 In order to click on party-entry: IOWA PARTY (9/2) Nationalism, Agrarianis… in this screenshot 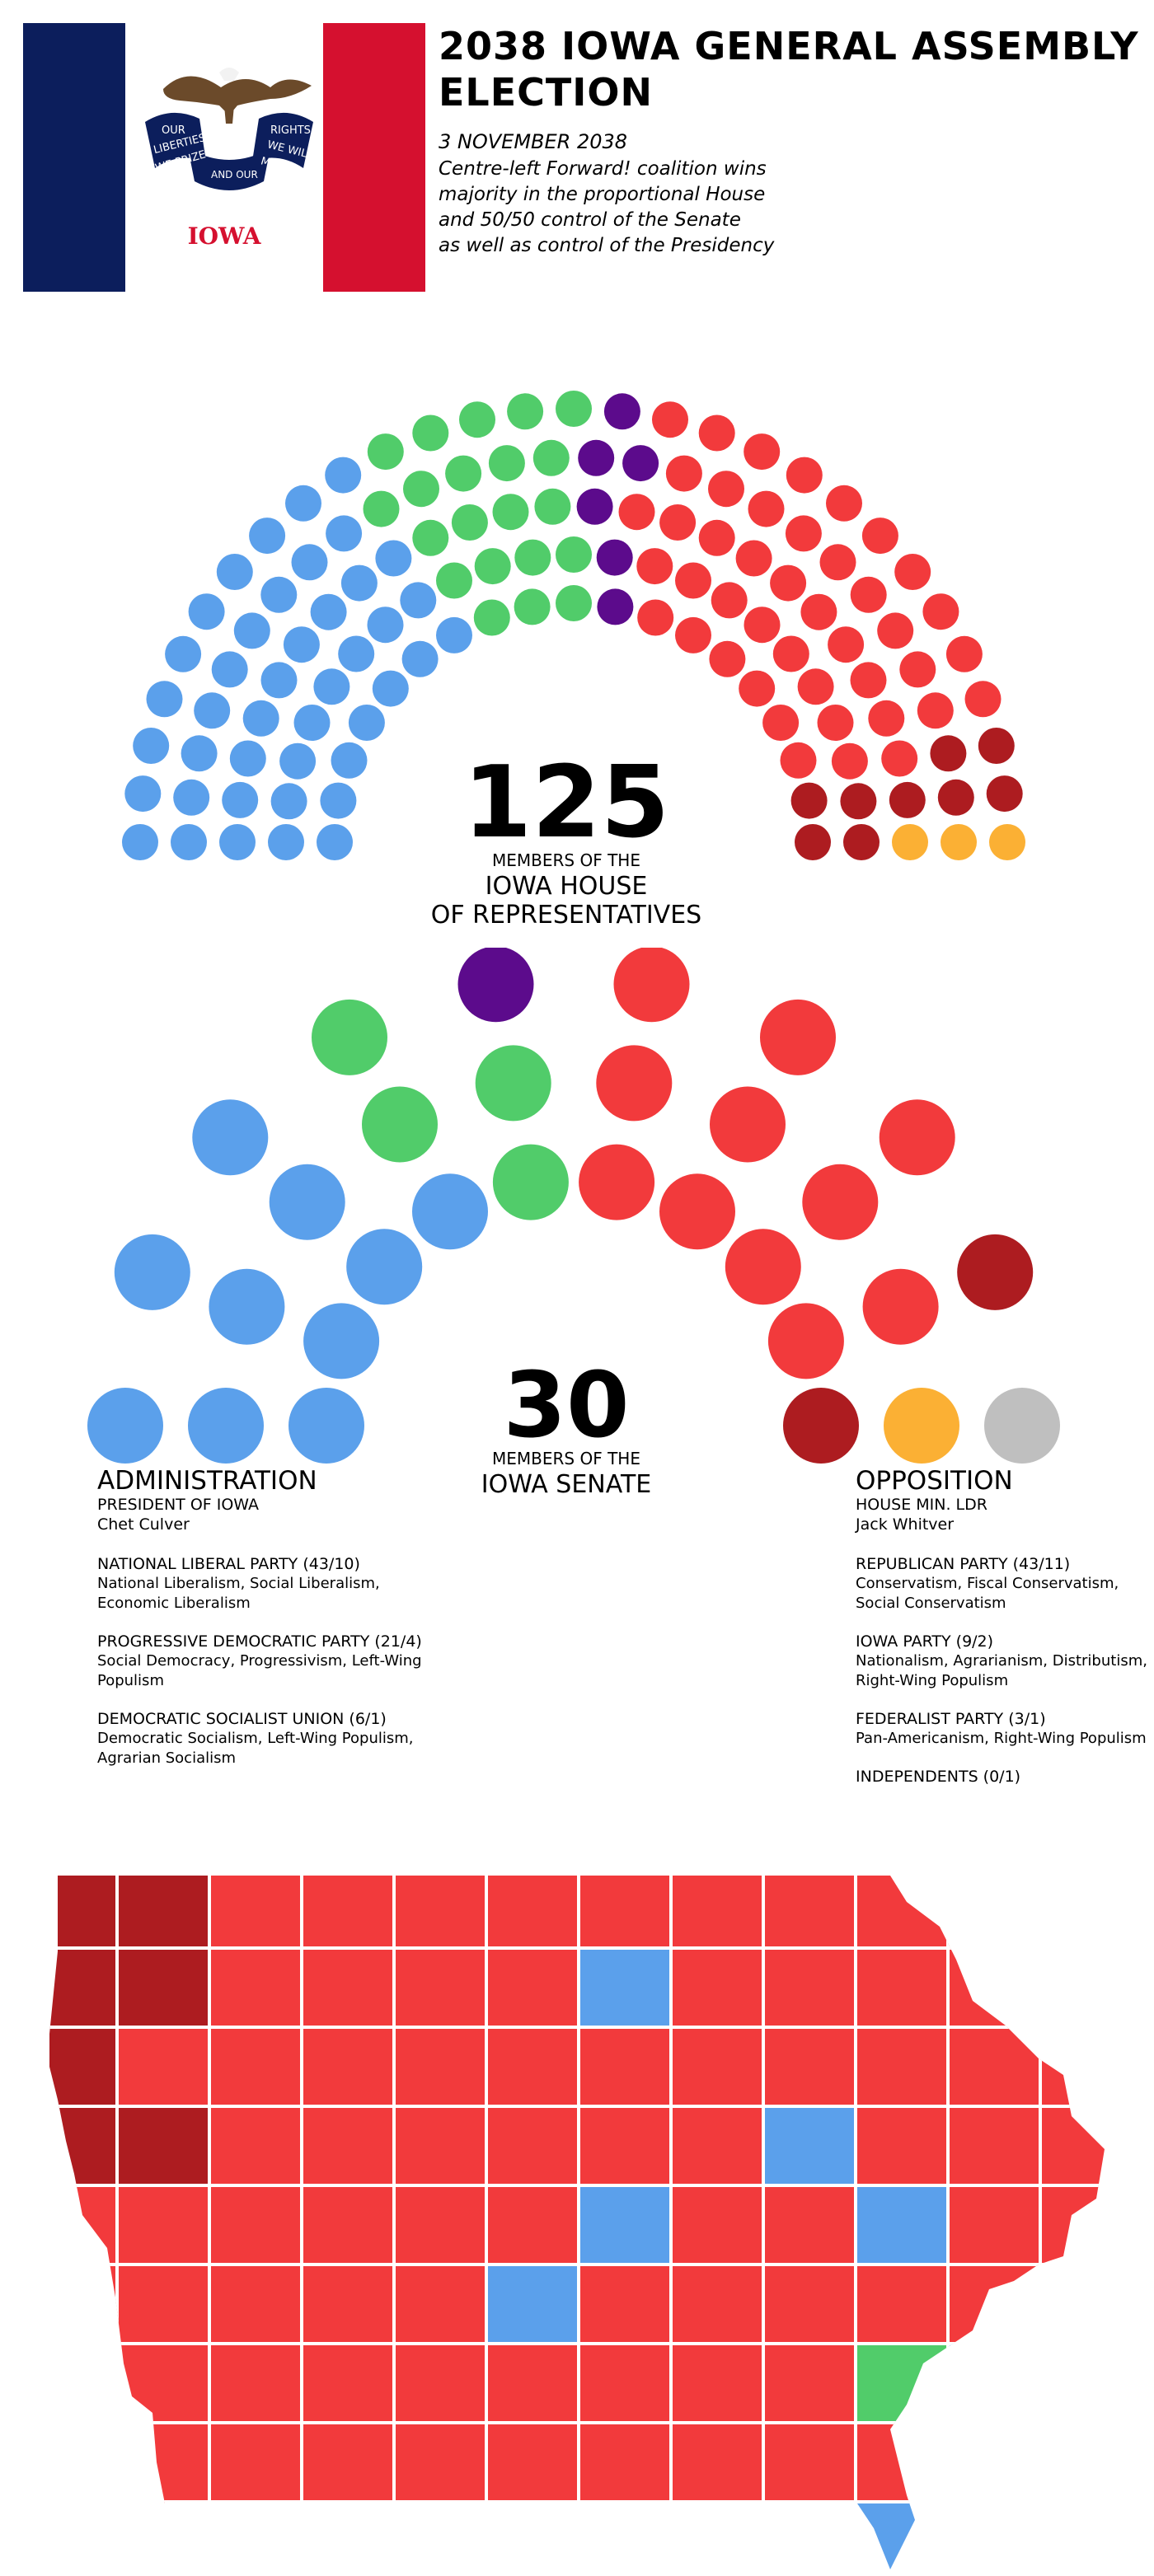, I will do `click(1005, 1661)`.